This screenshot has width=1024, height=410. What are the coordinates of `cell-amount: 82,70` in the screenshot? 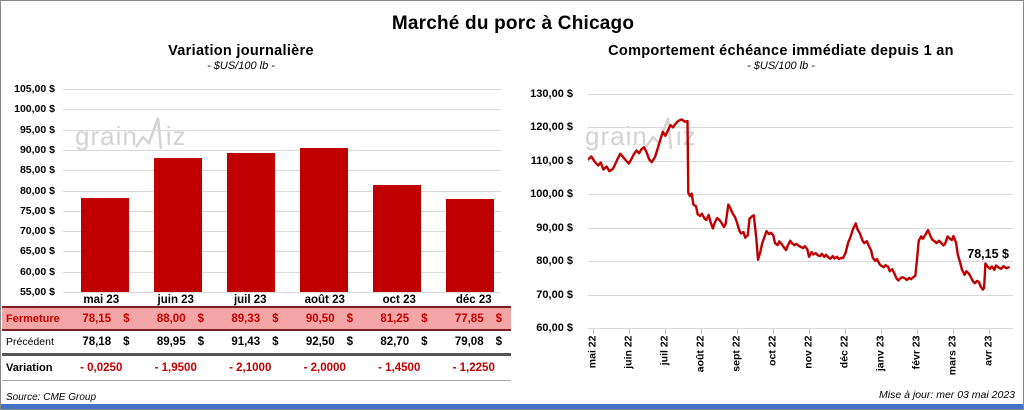 It's located at (395, 342).